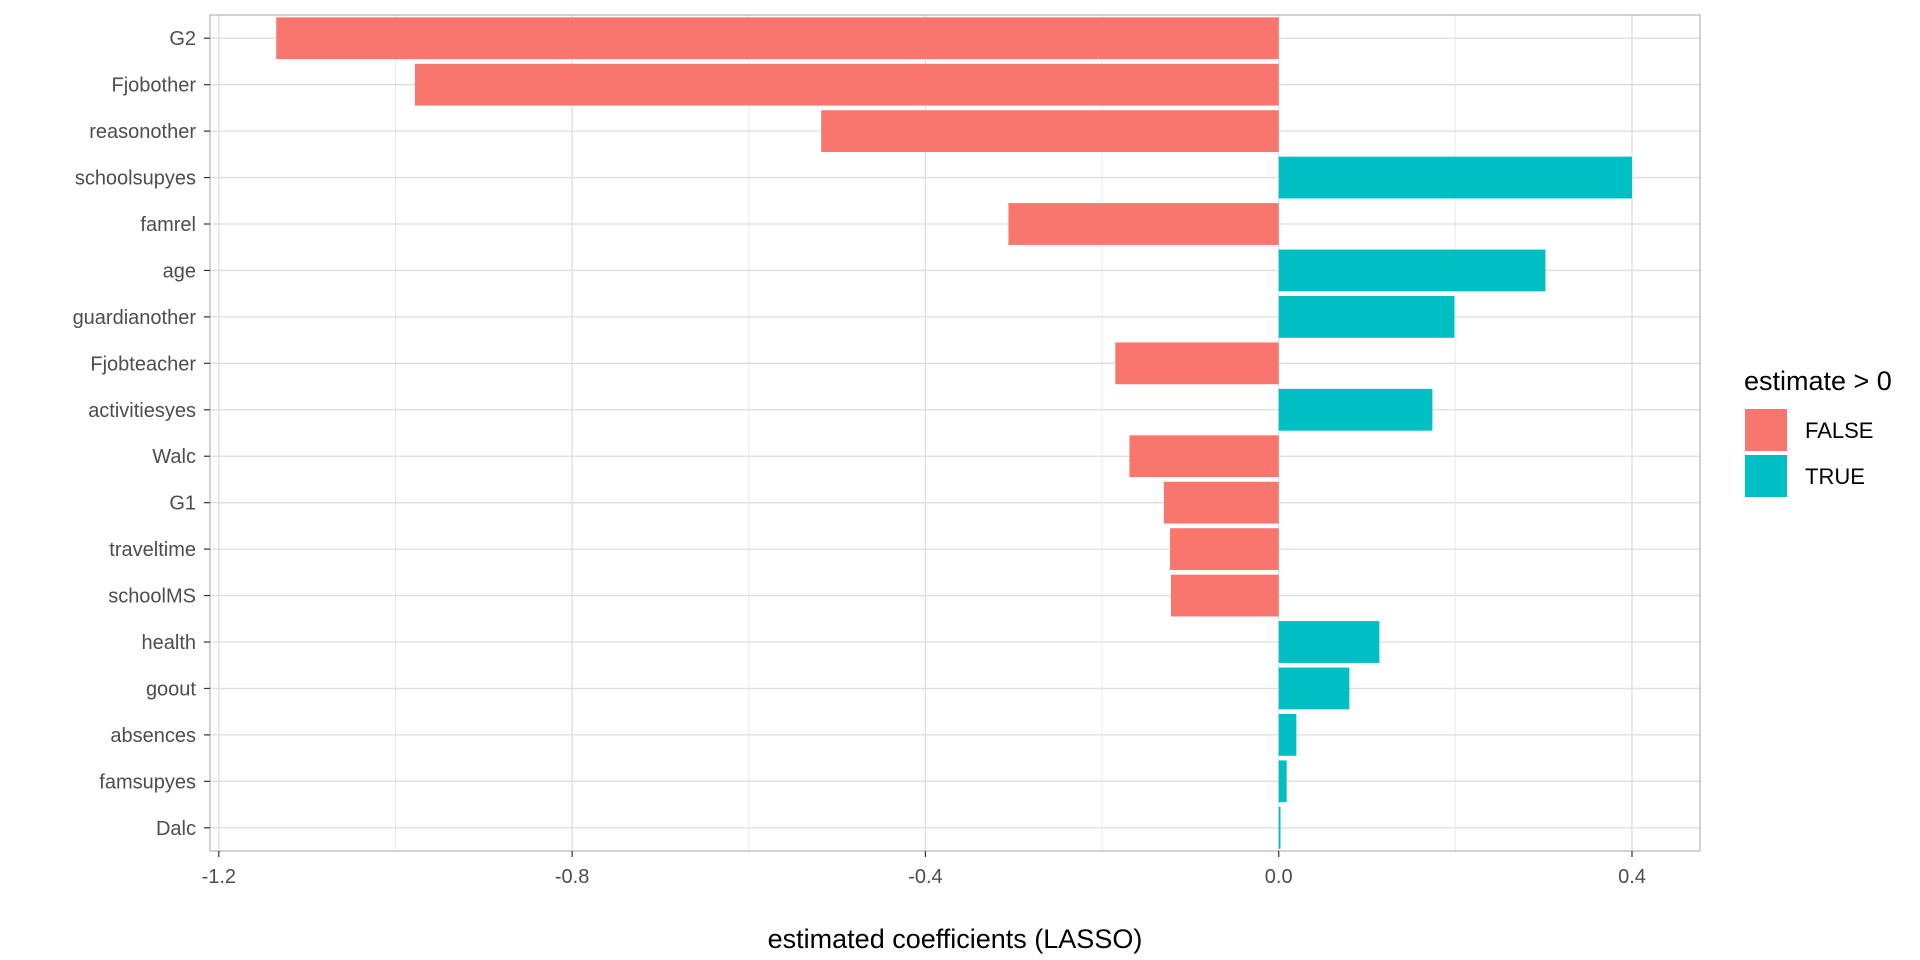 This screenshot has height=960, width=1920. Describe the element at coordinates (1287, 734) in the screenshot. I see `bar-absences` at that location.